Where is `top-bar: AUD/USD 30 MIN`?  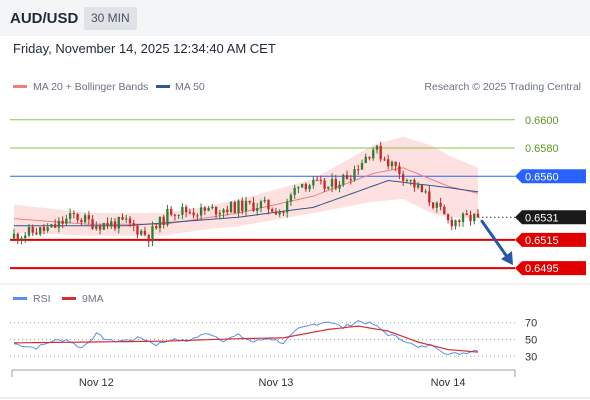
top-bar: AUD/USD 30 MIN is located at coordinates (295, 18).